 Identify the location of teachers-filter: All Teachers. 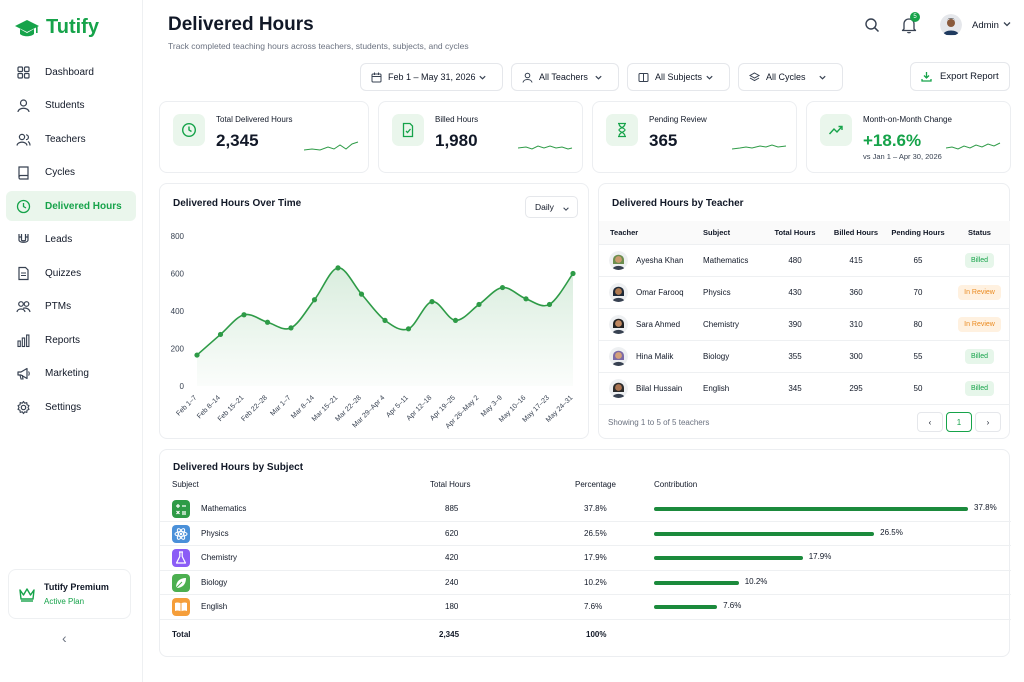
(565, 77).